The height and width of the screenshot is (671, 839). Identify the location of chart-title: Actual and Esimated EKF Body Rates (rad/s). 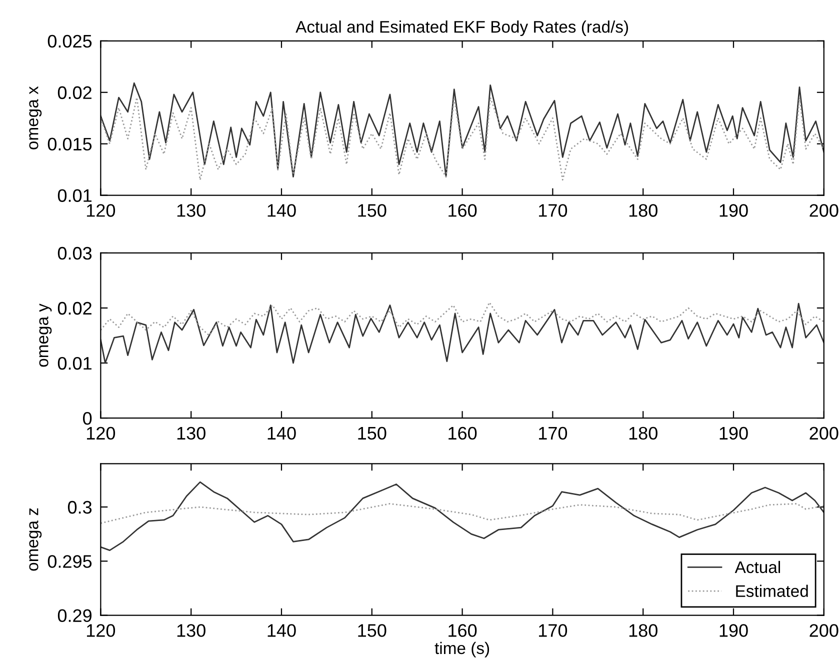
(462, 28).